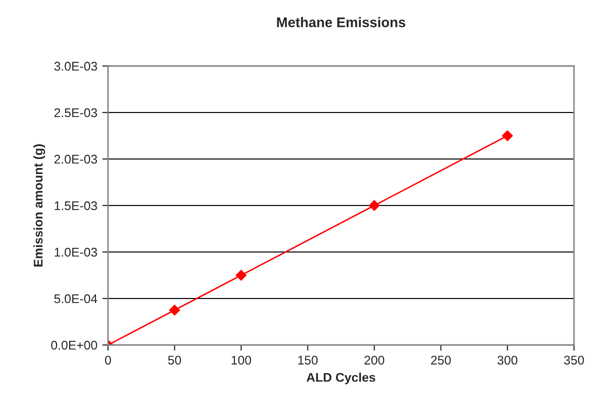  I want to click on chart-title: Methane Emissions, so click(341, 22).